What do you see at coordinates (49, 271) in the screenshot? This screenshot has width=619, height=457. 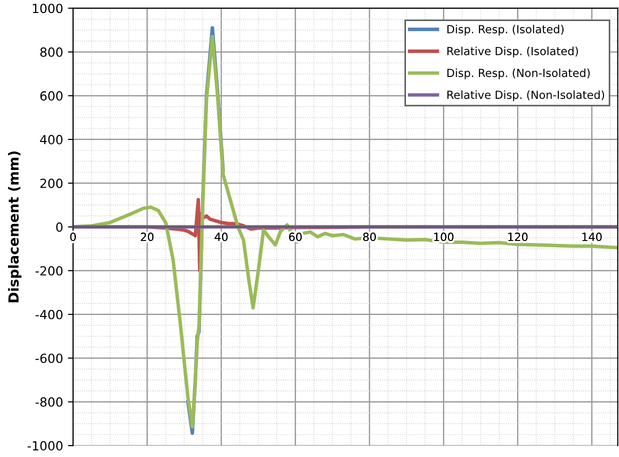 I see `y-tick-label: -200` at bounding box center [49, 271].